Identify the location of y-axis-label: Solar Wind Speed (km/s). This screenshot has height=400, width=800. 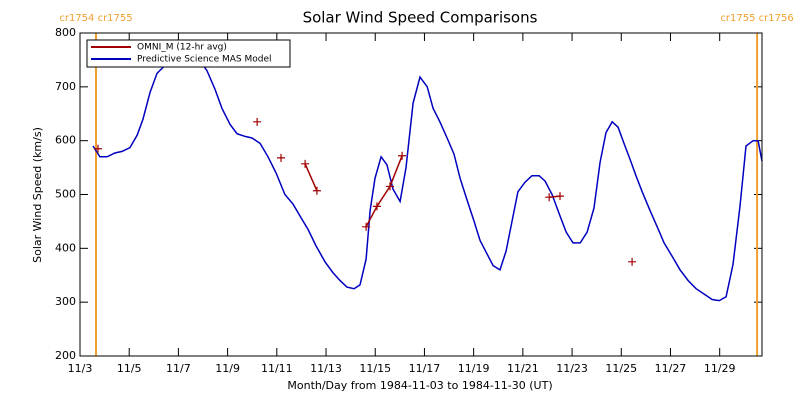
(37, 195).